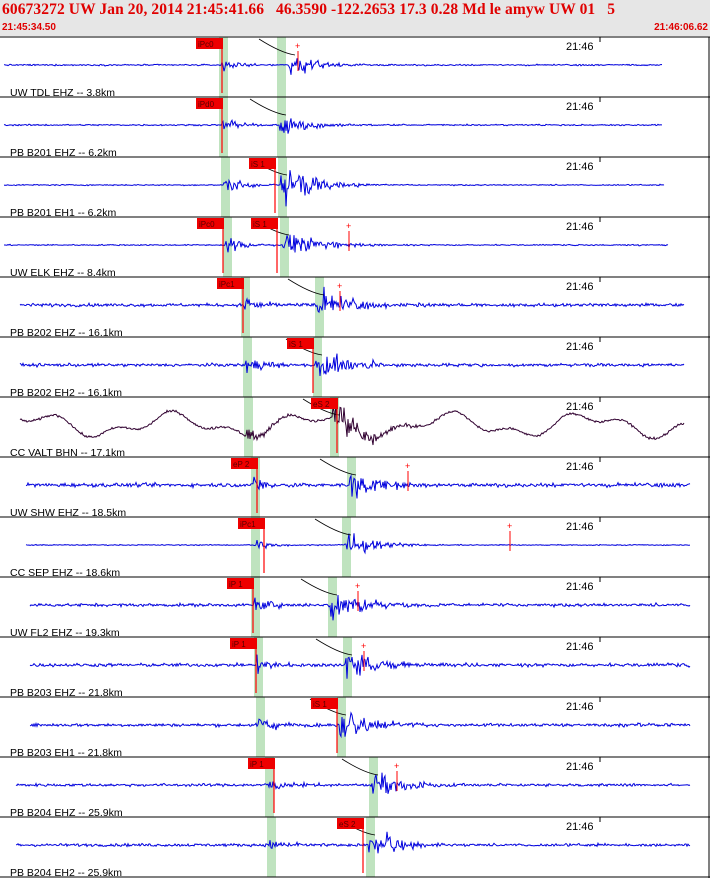 This screenshot has width=710, height=878. What do you see at coordinates (207, 224) in the screenshot?
I see `pick-label: iPc0` at bounding box center [207, 224].